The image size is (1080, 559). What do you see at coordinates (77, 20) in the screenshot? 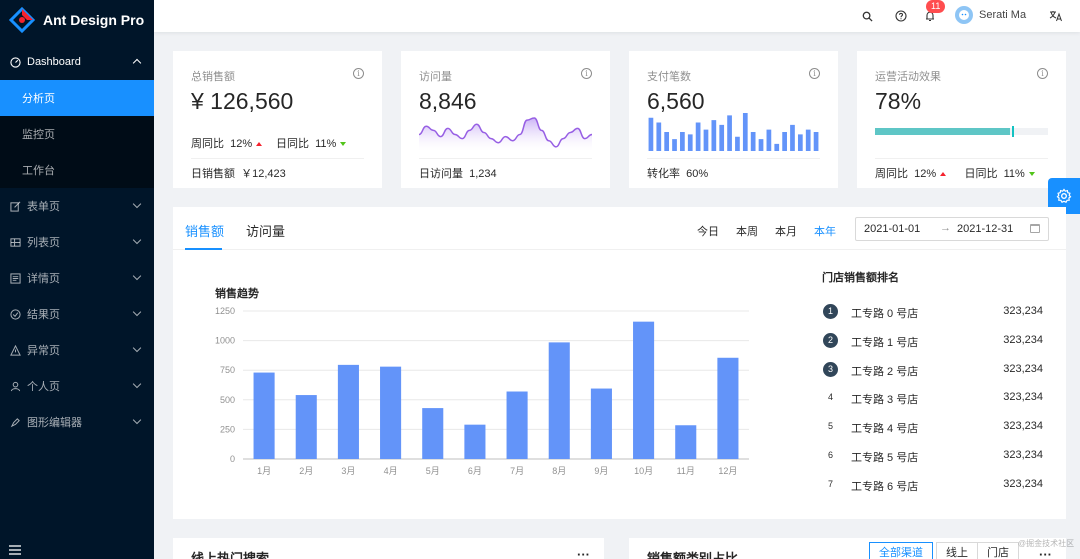
I see `logo: Ant Design Pro` at bounding box center [77, 20].